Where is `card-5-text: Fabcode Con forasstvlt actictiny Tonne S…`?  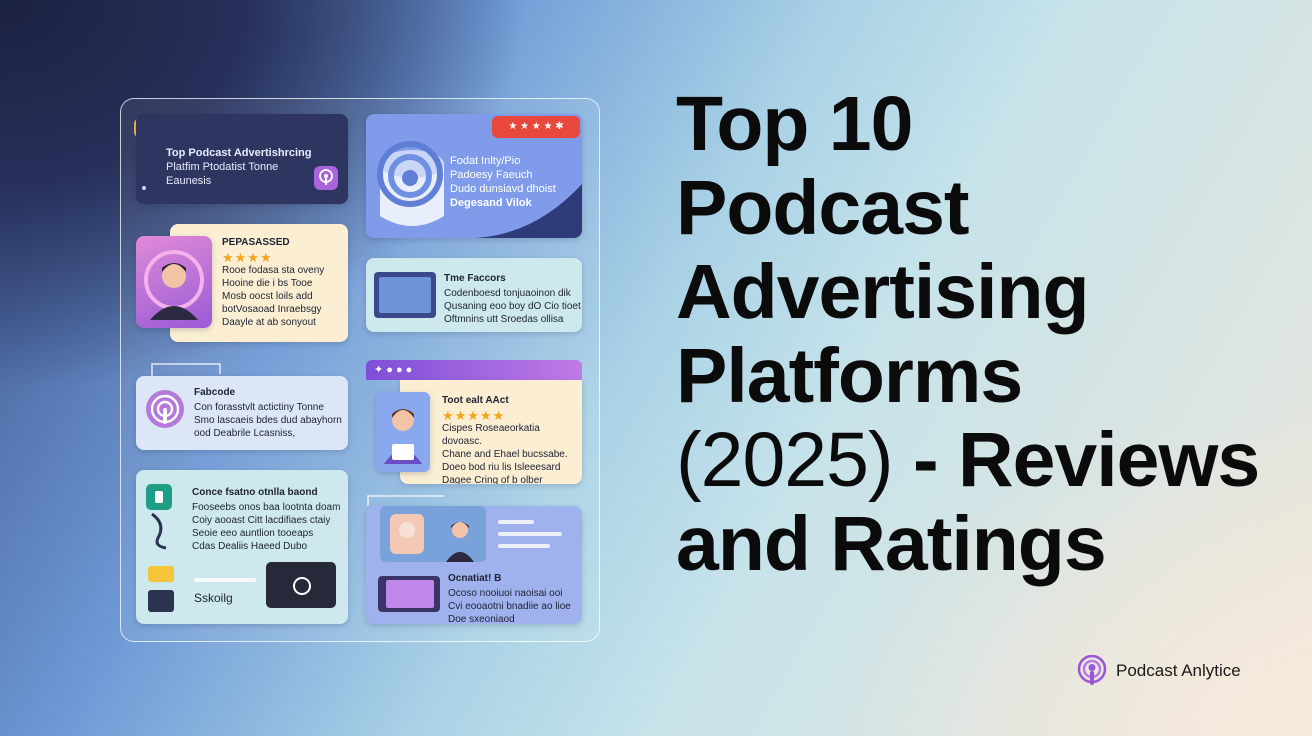 card-5-text: Fabcode Con forasstvlt actictiny Tonne S… is located at coordinates (268, 413).